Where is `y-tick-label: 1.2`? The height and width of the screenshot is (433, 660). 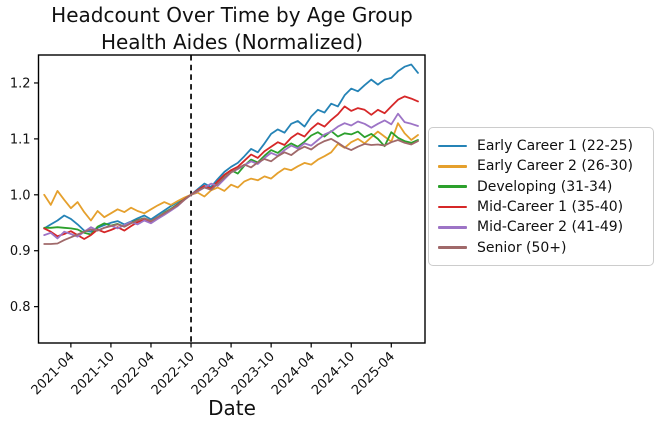
y-tick-label: 1.2 is located at coordinates (20, 83).